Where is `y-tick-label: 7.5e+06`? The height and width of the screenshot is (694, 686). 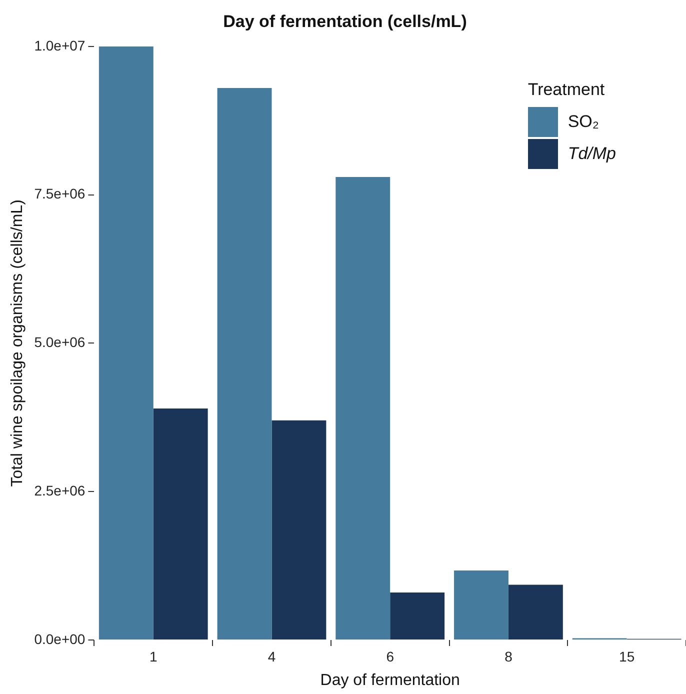 y-tick-label: 7.5e+06 is located at coordinates (60, 194).